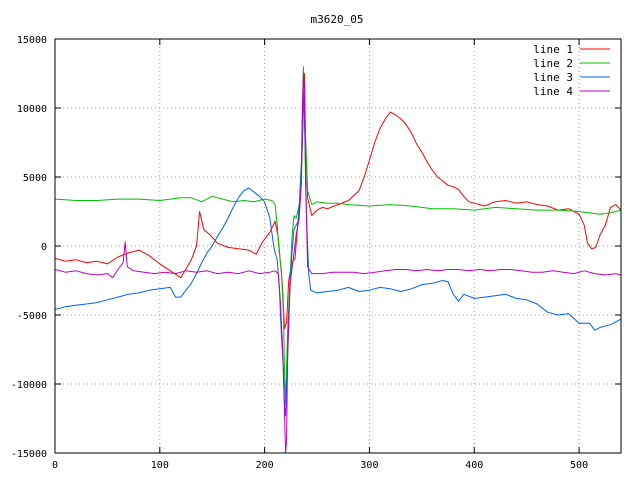 Image resolution: width=640 pixels, height=480 pixels. I want to click on x-tick-label: 100, so click(160, 465).